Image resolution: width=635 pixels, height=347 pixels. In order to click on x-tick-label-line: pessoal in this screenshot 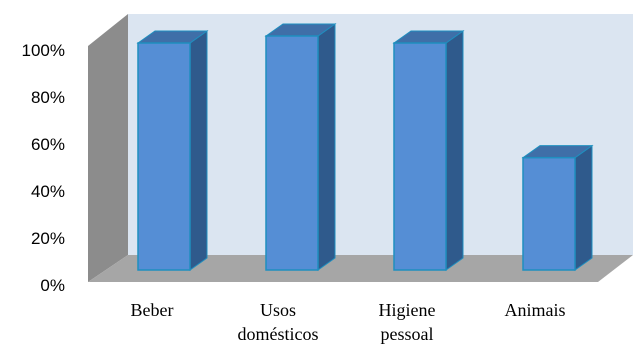, I will do `click(407, 334)`.